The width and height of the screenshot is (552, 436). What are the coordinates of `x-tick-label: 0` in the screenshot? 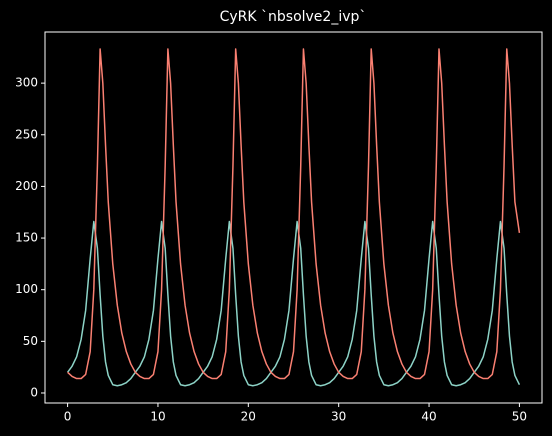 It's located at (68, 417).